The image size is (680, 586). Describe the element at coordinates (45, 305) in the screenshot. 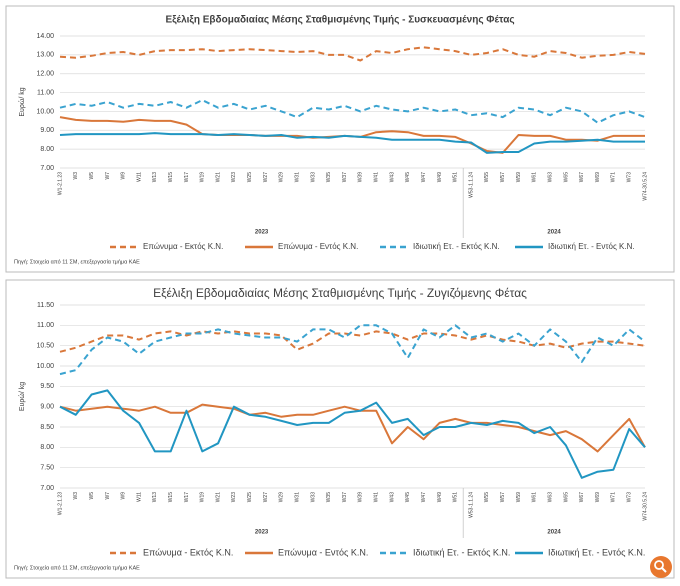

I see `y-tick-label: 11.50` at that location.